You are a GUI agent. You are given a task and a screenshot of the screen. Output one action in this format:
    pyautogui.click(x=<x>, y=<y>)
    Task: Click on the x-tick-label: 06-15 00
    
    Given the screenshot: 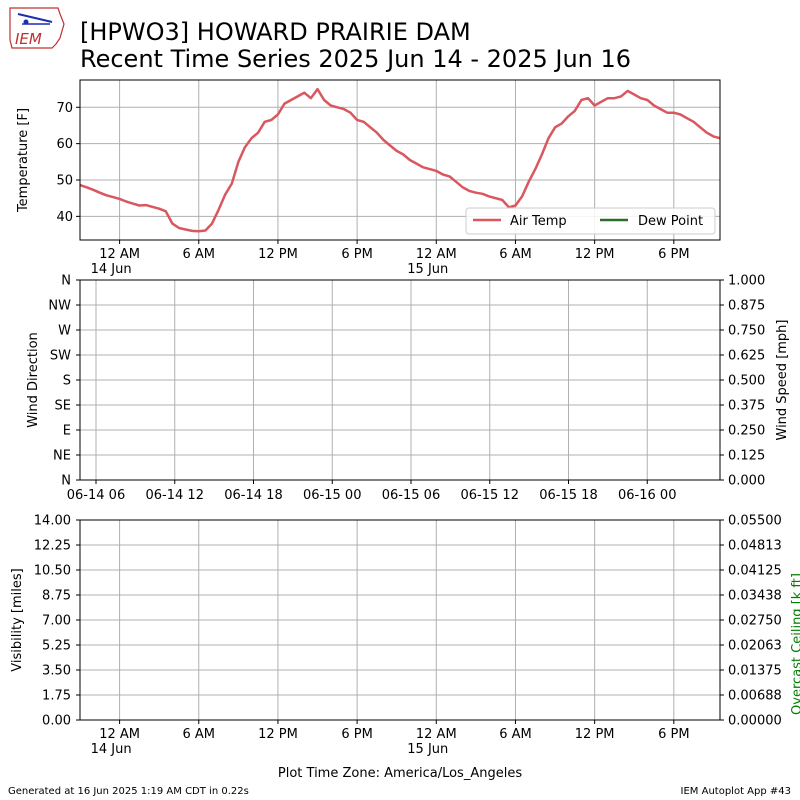 What is the action you would take?
    pyautogui.click(x=332, y=495)
    